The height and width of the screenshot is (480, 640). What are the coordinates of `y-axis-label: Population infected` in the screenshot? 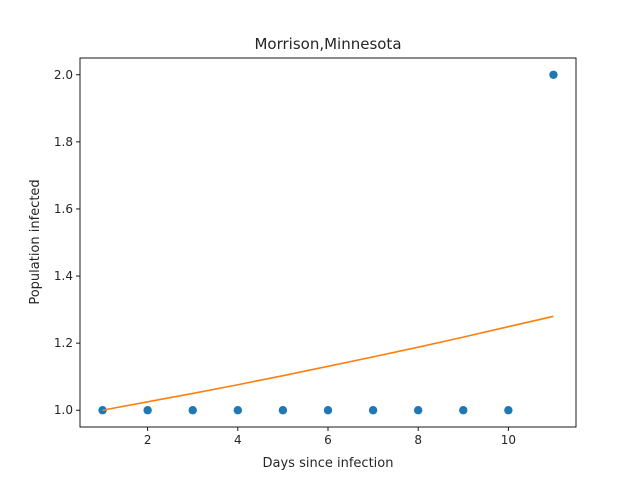 It's located at (35, 241).